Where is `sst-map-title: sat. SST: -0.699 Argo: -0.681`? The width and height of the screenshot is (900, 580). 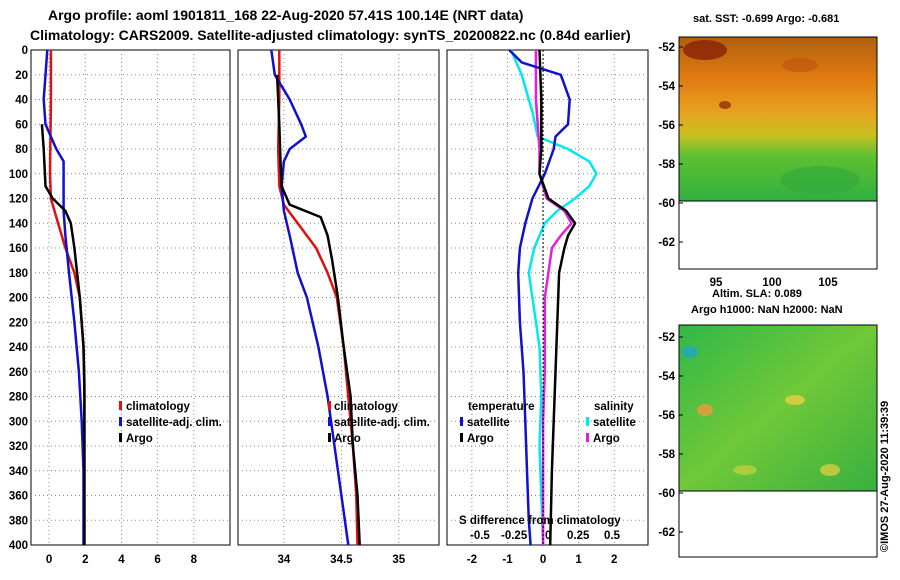
sst-map-title: sat. SST: -0.699 Argo: -0.681 is located at coordinates (766, 19).